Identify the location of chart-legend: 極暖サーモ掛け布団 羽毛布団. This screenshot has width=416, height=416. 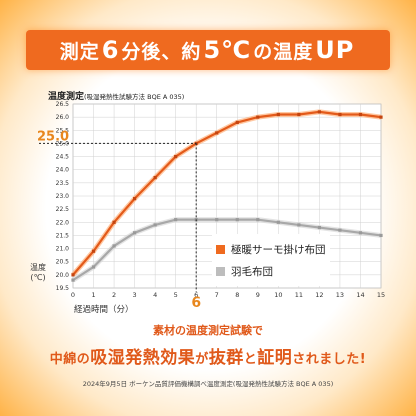
(271, 260).